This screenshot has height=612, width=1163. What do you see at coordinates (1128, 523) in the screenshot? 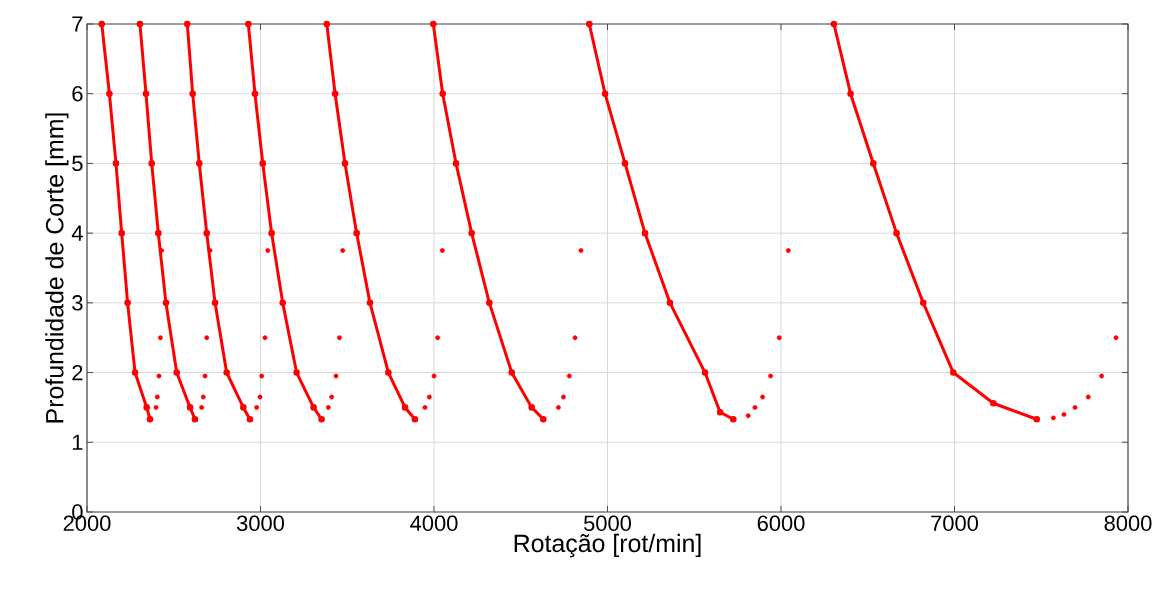
I see `x-tick-label: 8000` at bounding box center [1128, 523].